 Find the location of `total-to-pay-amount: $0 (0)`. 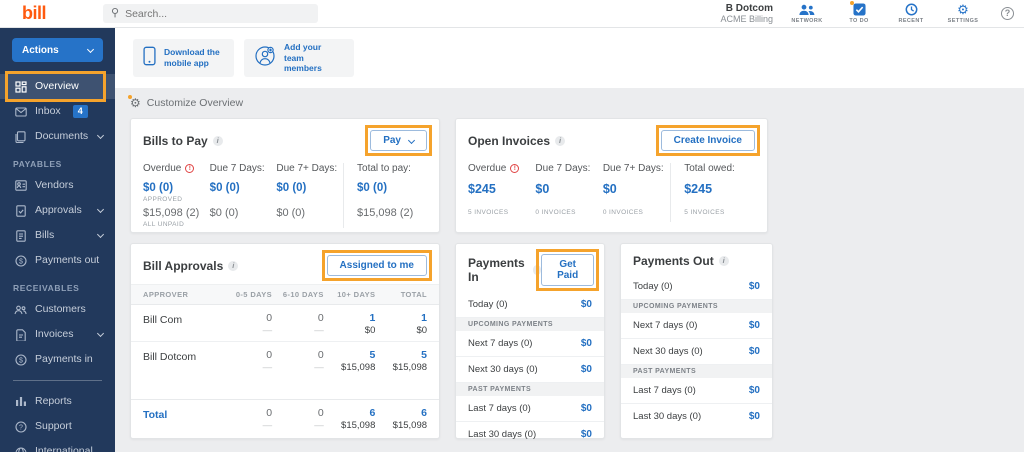

total-to-pay-amount: $0 (0) is located at coordinates (372, 188).